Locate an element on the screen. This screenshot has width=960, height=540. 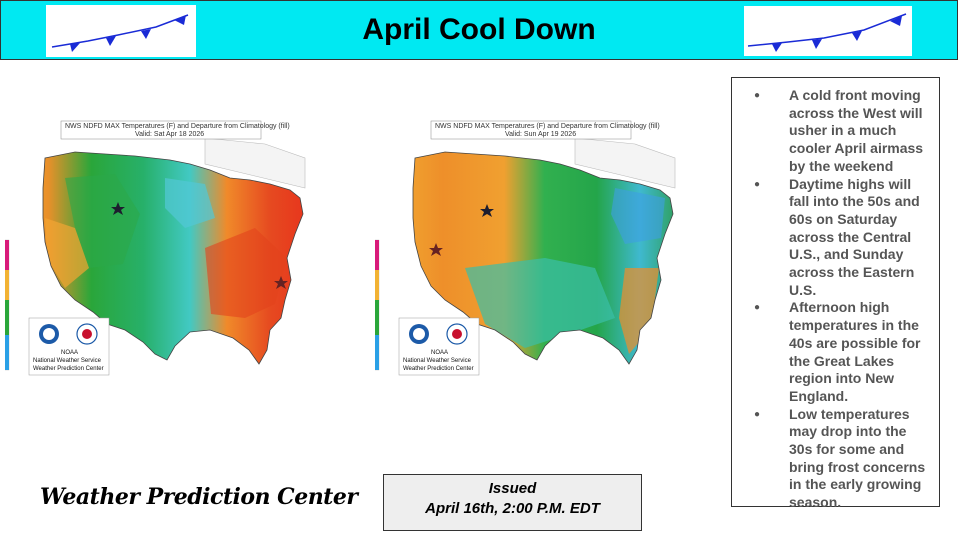
page-title: April Cool Down is located at coordinates (479, 29).